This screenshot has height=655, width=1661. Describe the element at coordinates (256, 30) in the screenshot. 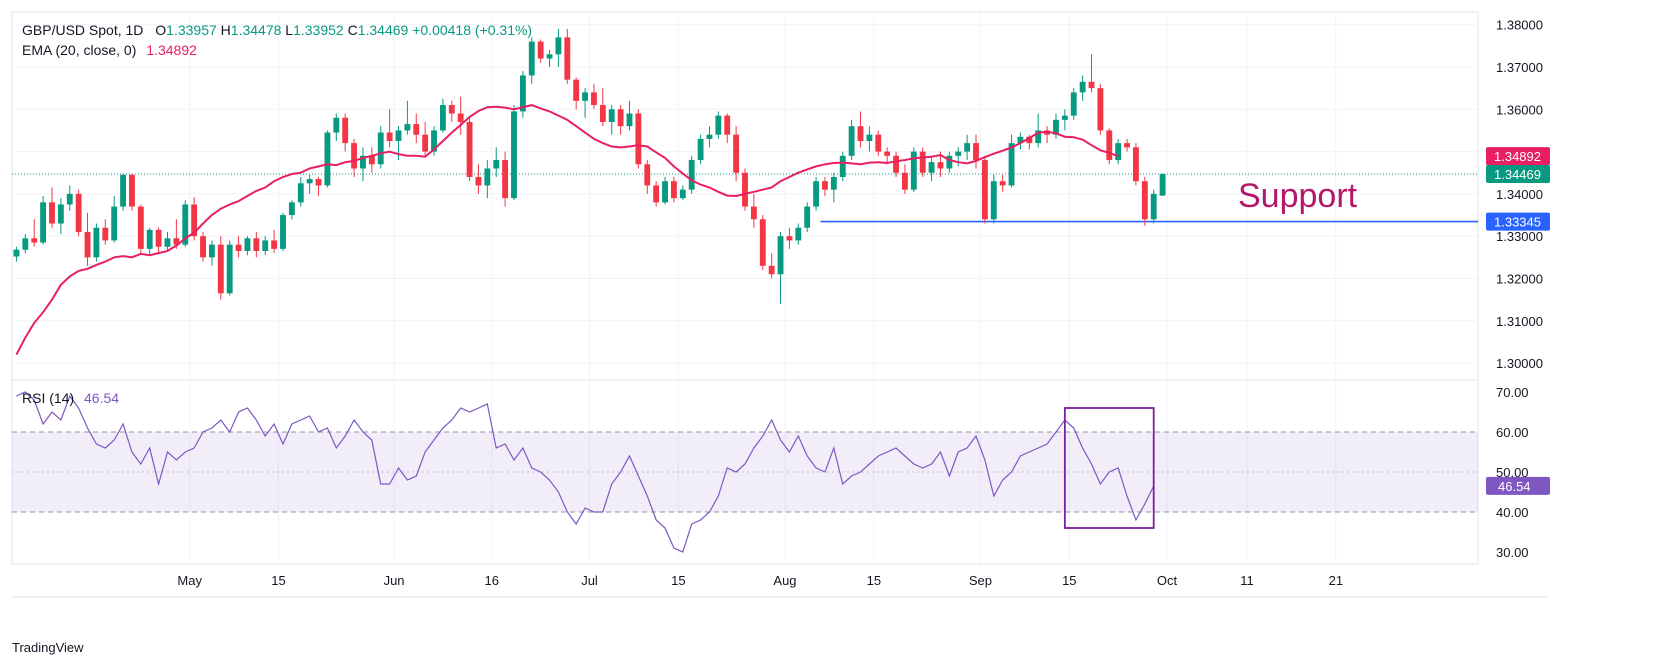

I see `high-value: 1.34478` at that location.